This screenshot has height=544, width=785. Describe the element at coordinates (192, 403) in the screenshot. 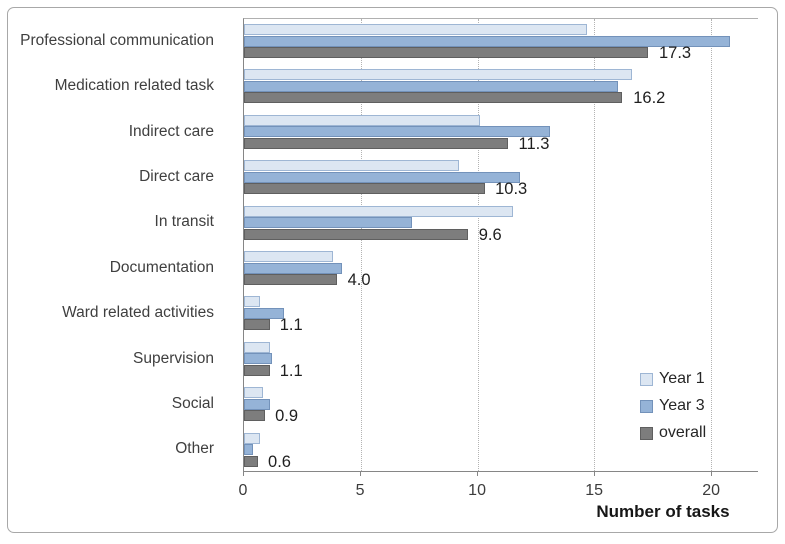

I see `category-label: Social` at that location.